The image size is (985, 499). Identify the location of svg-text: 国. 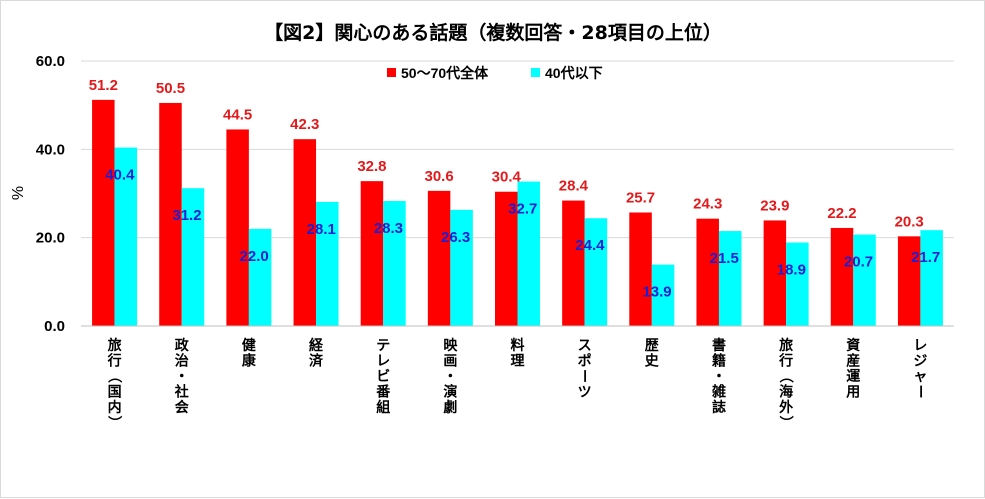
(115, 393).